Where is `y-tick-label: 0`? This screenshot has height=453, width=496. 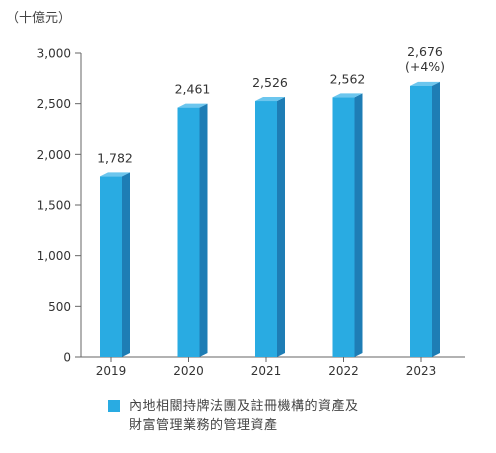 y-tick-label: 0 is located at coordinates (67, 358).